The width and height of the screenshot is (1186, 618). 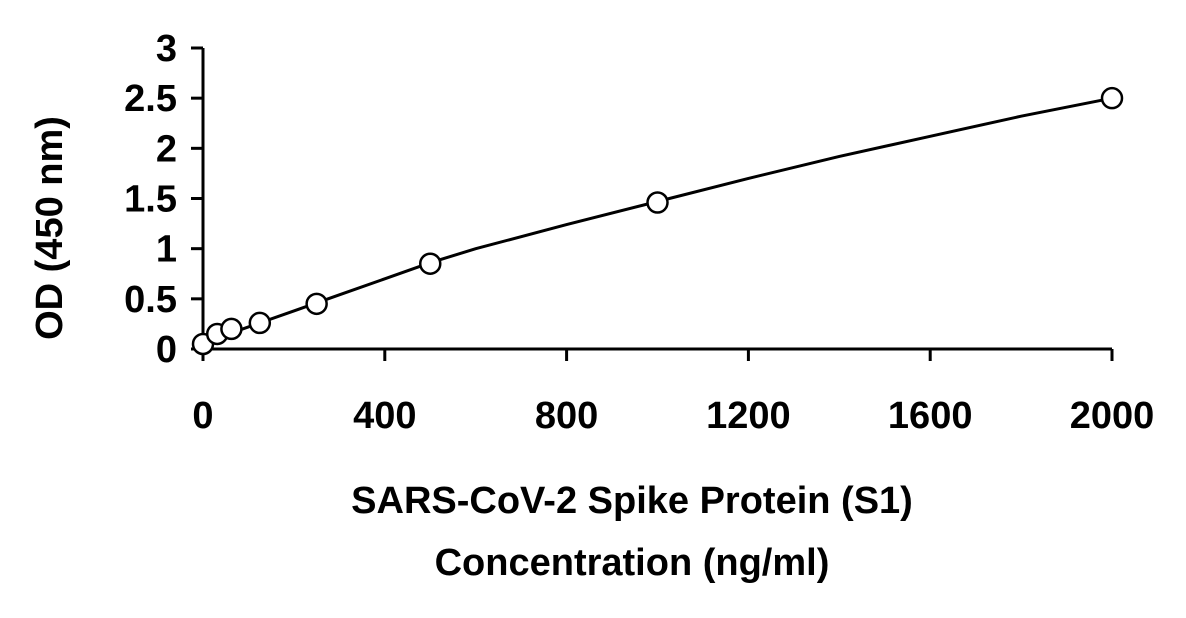 I want to click on y-tick-label: 1, so click(x=166, y=250).